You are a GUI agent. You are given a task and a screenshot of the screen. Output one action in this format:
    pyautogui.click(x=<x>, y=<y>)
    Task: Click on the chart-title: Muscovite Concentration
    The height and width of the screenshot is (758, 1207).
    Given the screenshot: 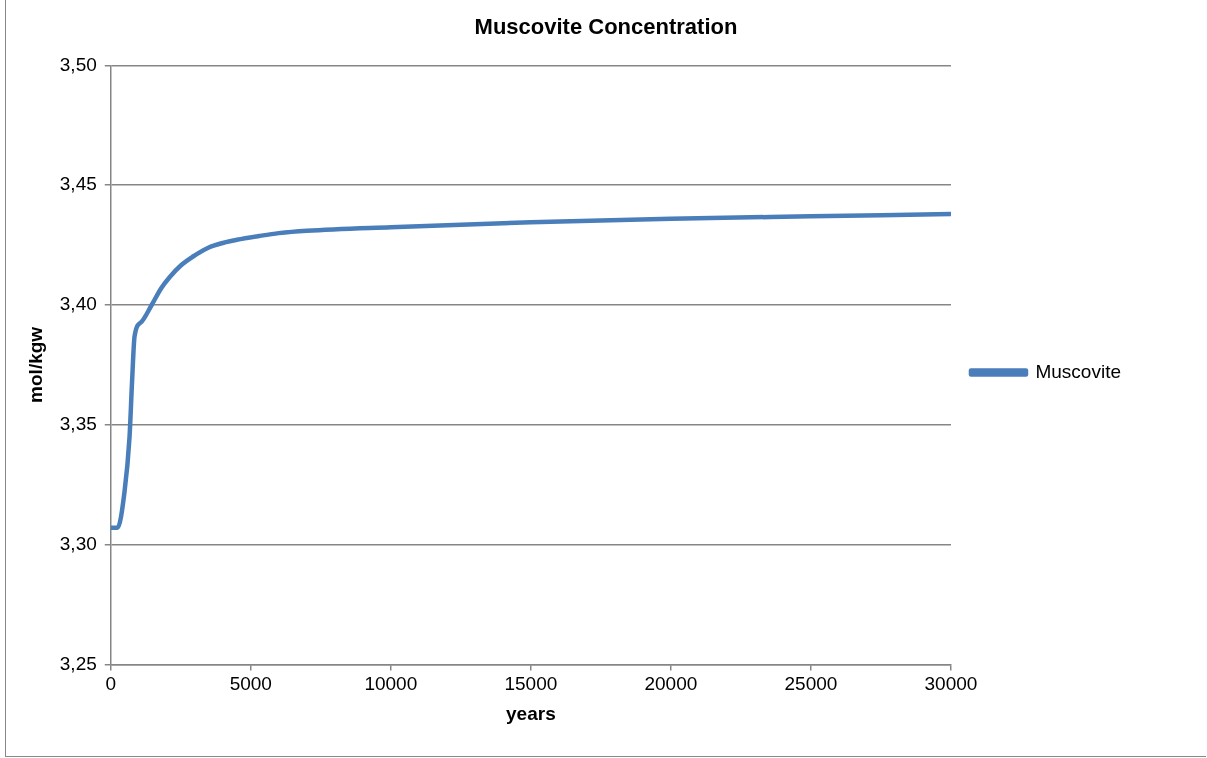 What is the action you would take?
    pyautogui.click(x=606, y=27)
    